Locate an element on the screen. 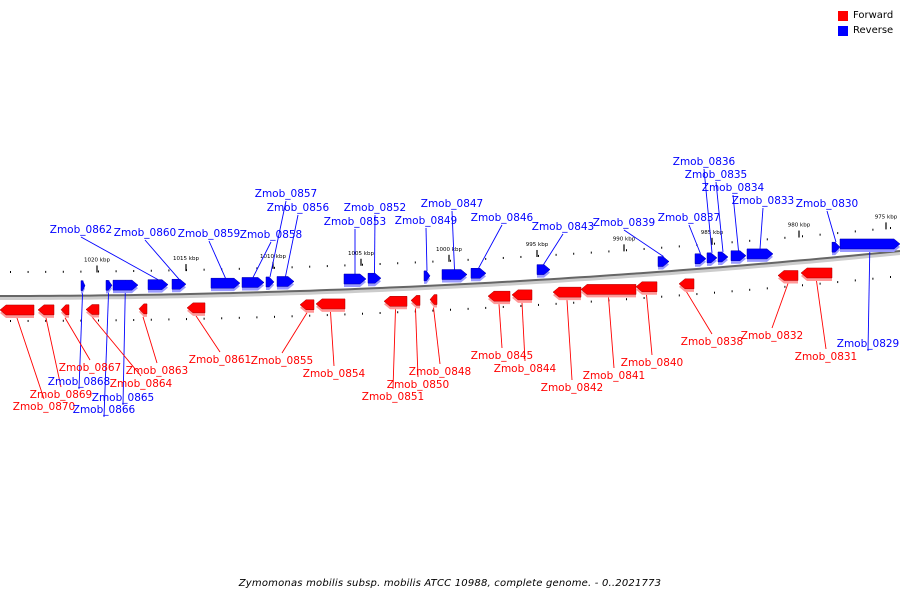 Image resolution: width=900 pixels, height=600 pixels. axis-shadow is located at coordinates (450, 275).